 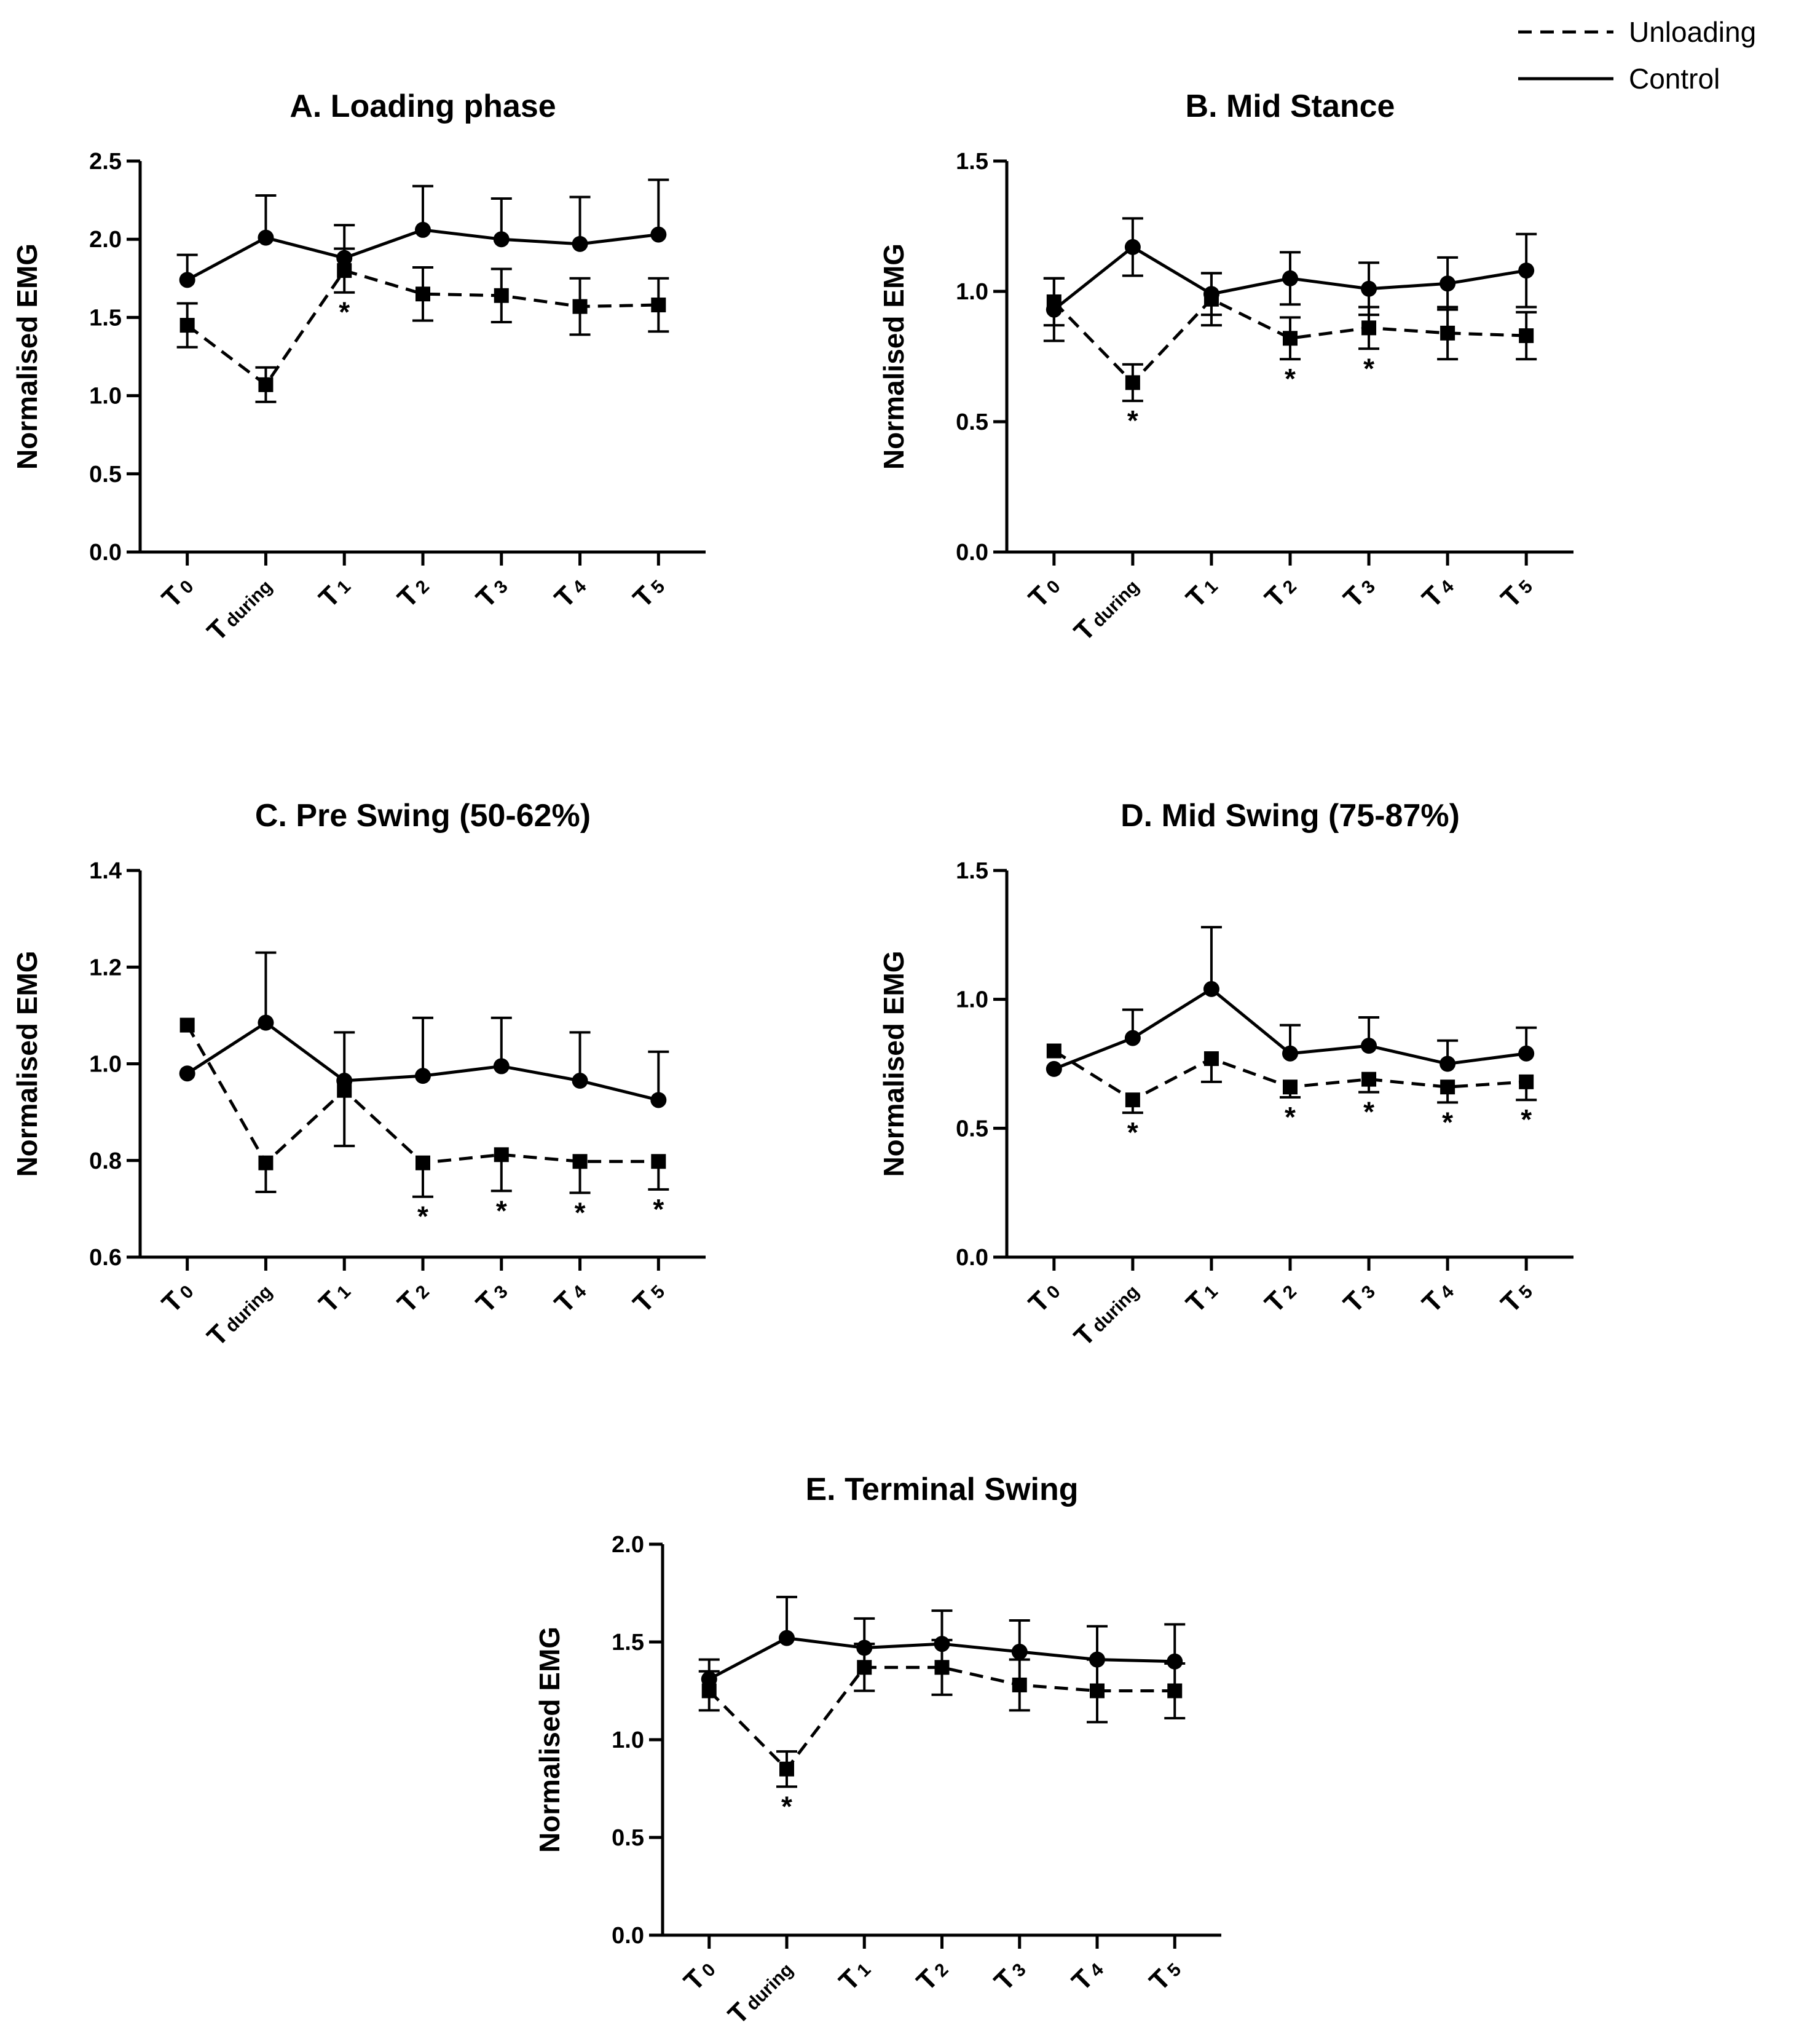 What do you see at coordinates (972, 871) in the screenshot?
I see `panel-d-ytick-label: 1.5` at bounding box center [972, 871].